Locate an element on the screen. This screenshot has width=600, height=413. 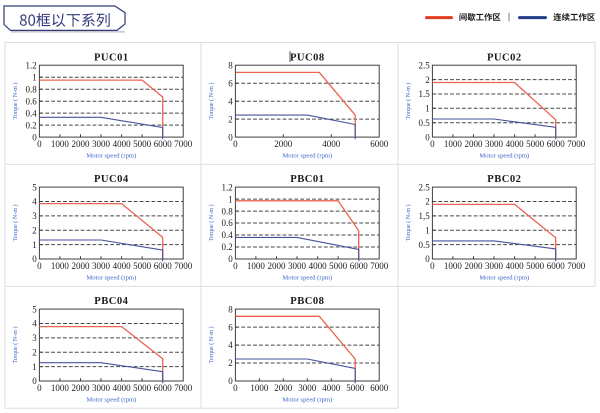
svg-text: PUC01 is located at coordinates (111, 57).